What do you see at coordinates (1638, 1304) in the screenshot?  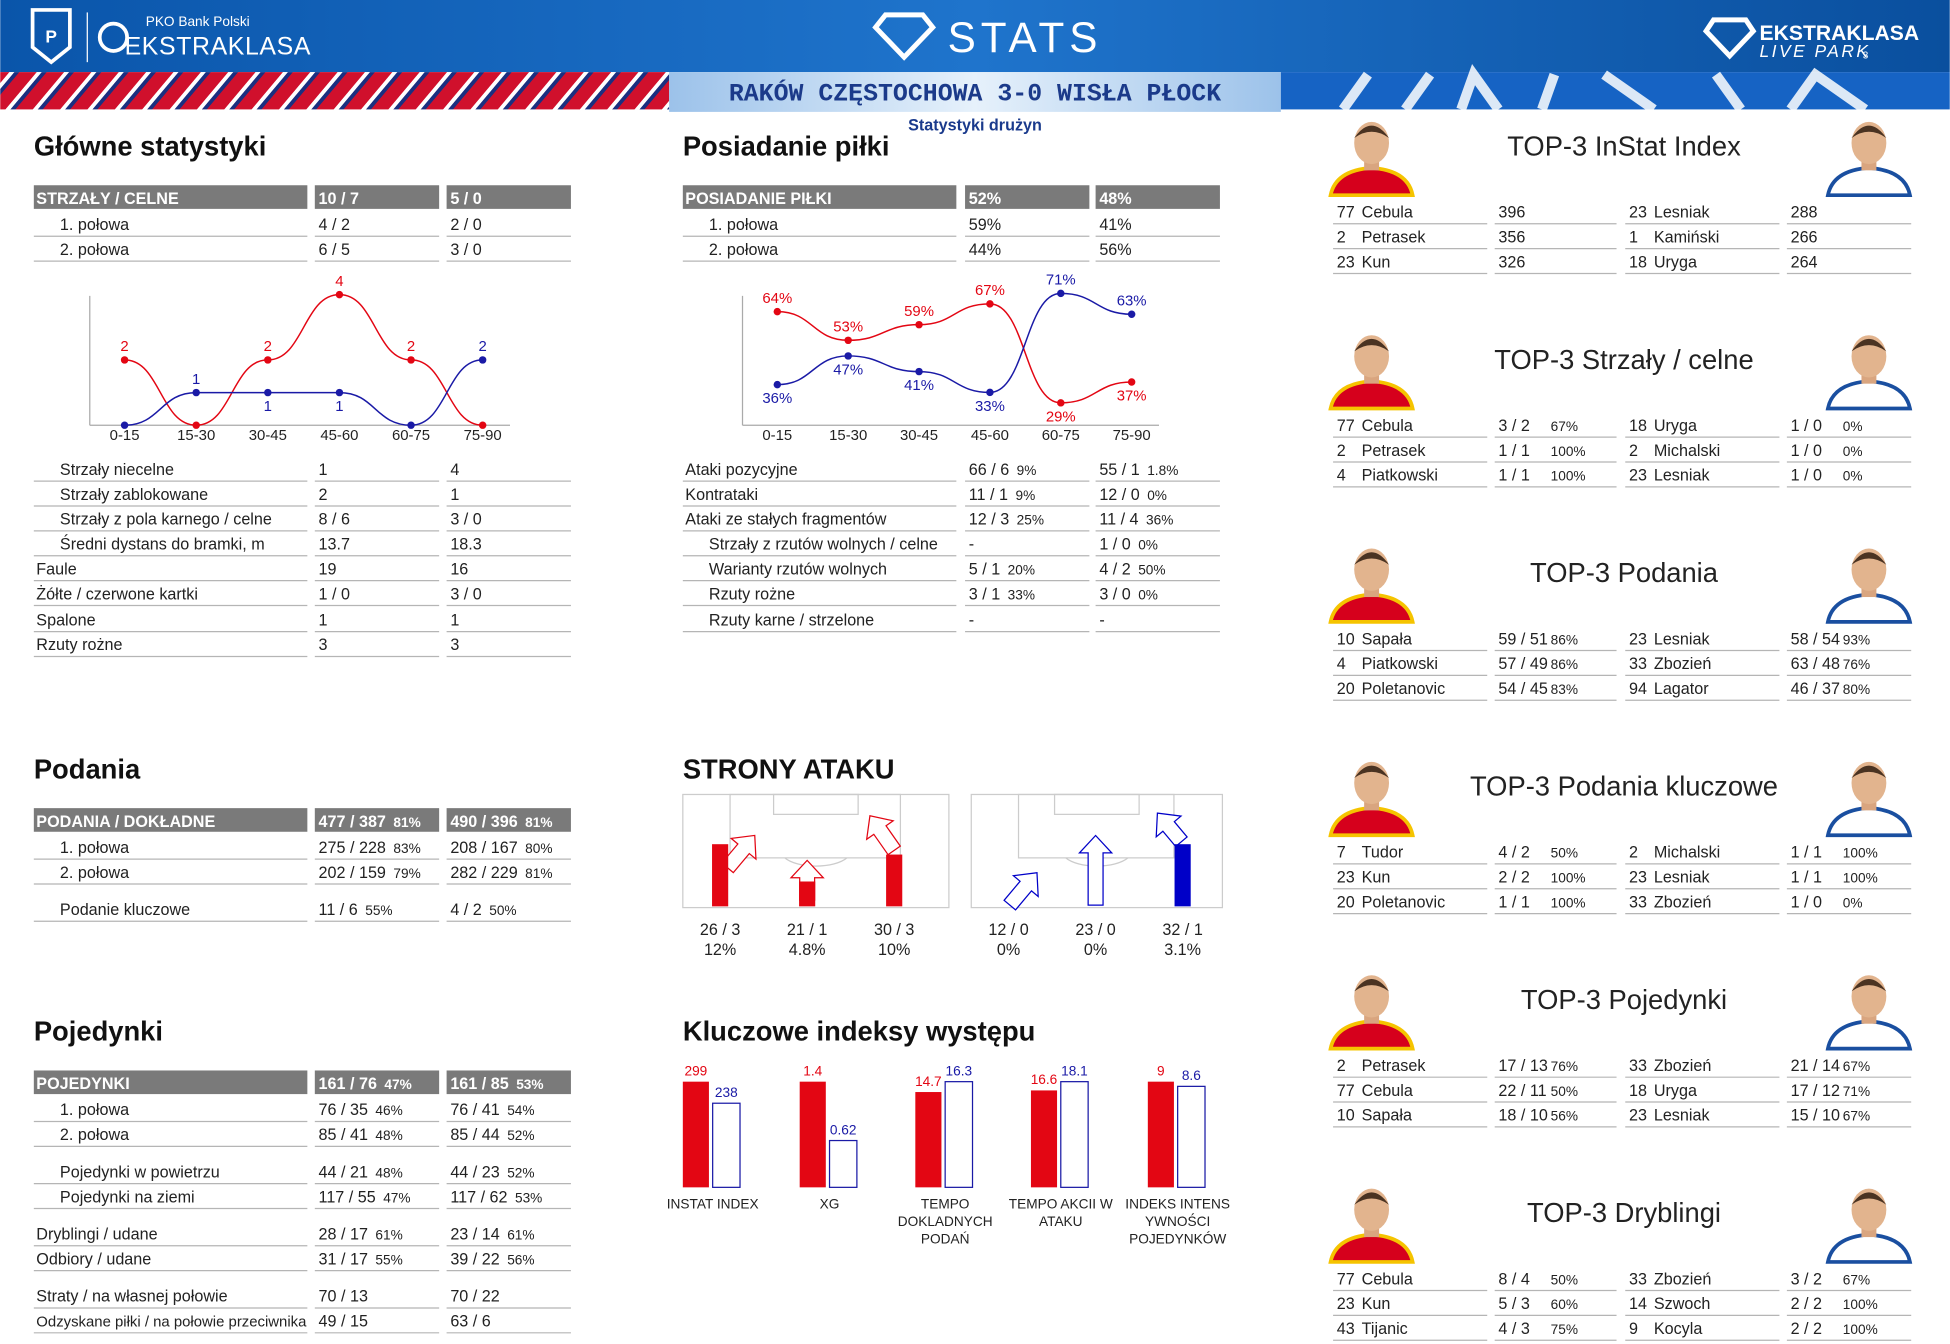 I see `player-number: 14` at bounding box center [1638, 1304].